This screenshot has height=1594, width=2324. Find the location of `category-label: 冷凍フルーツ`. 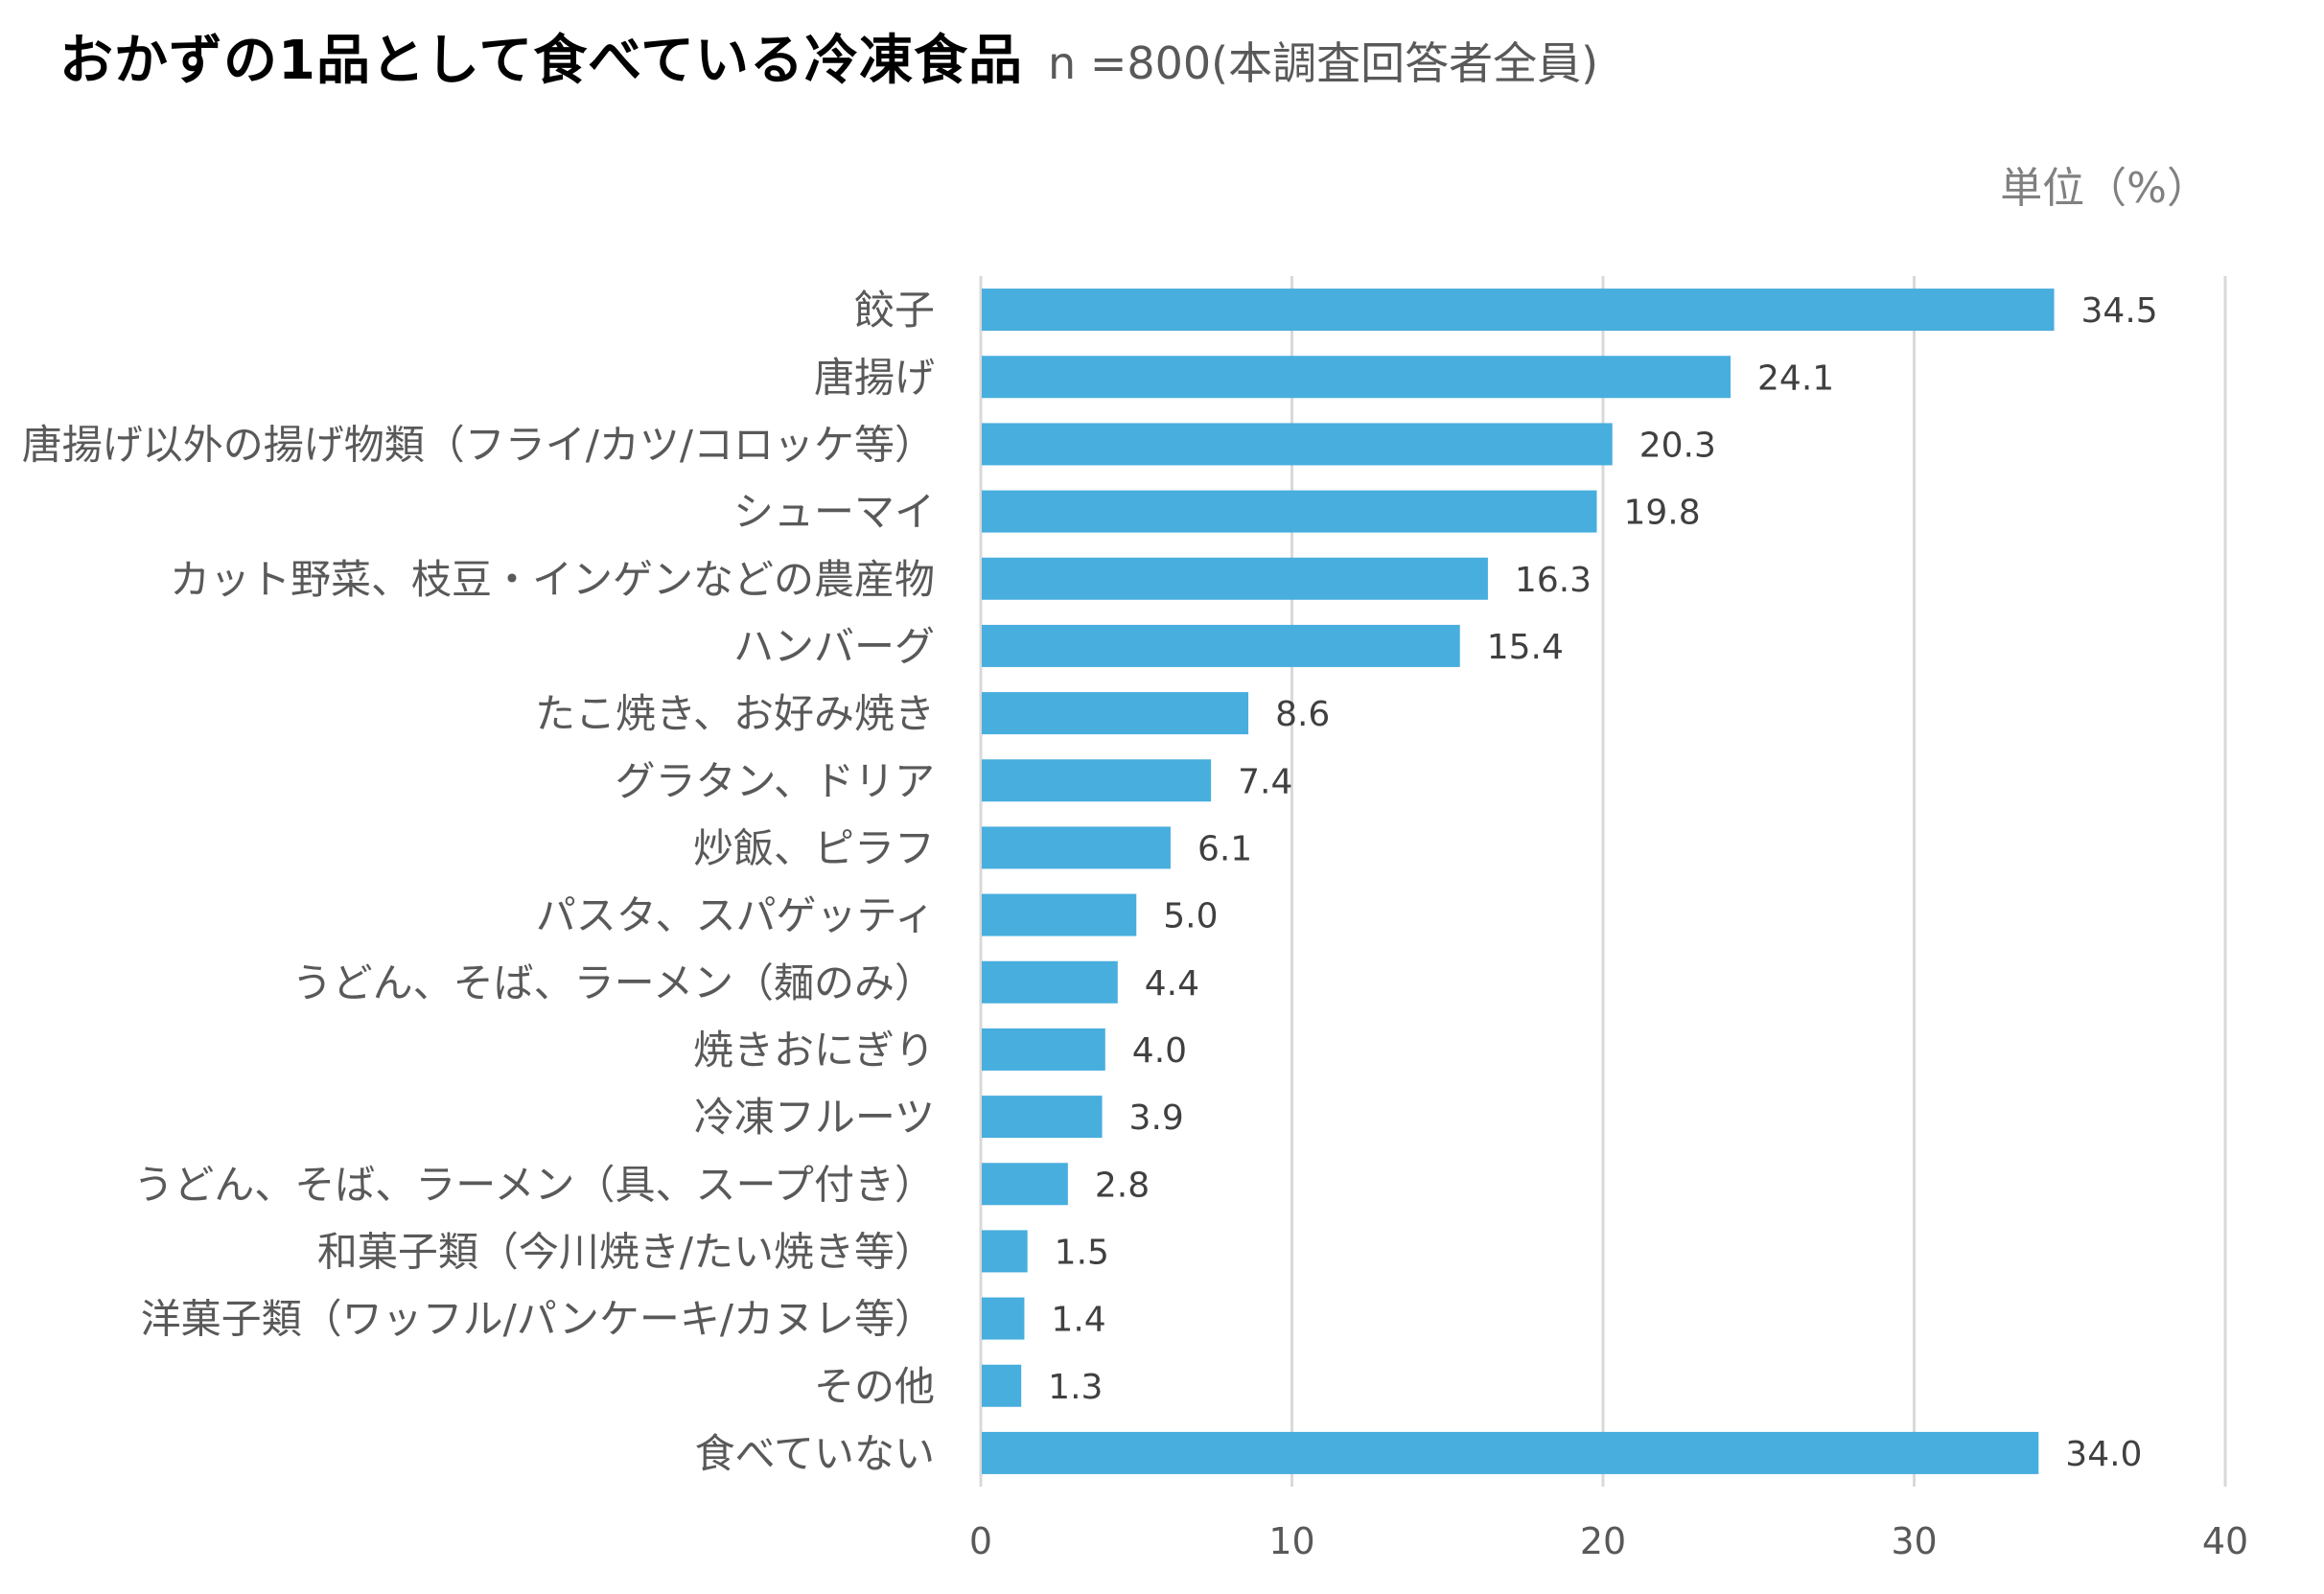

category-label: 冷凍フルーツ is located at coordinates (814, 1117).